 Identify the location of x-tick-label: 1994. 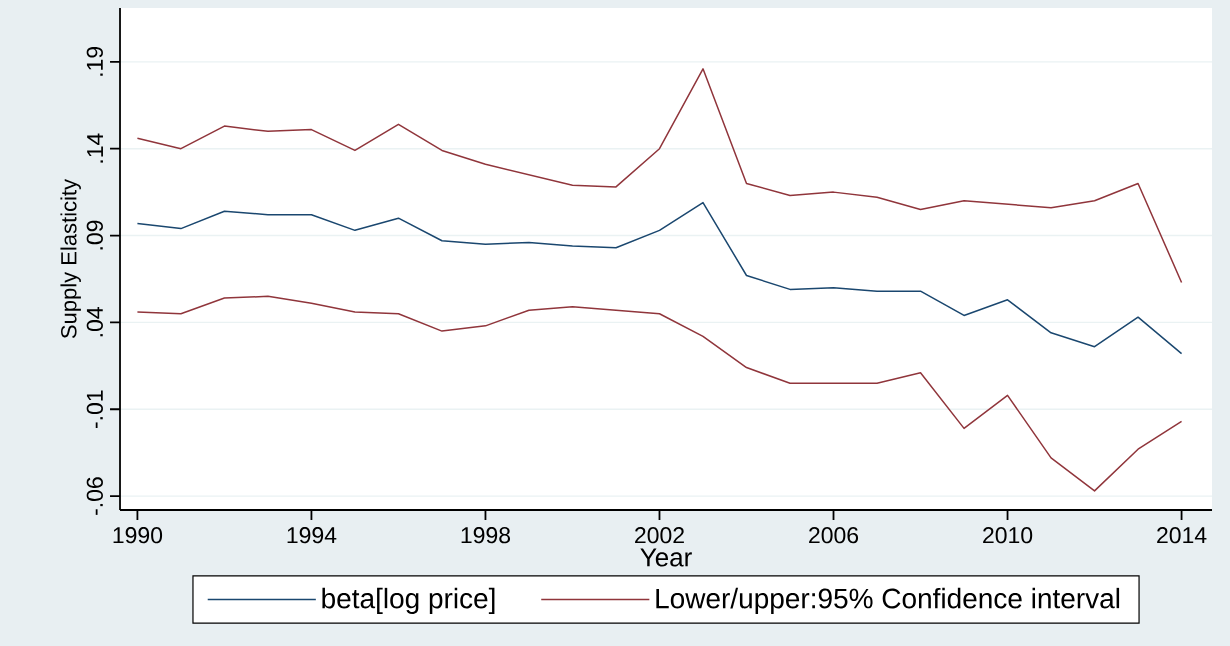
(312, 535).